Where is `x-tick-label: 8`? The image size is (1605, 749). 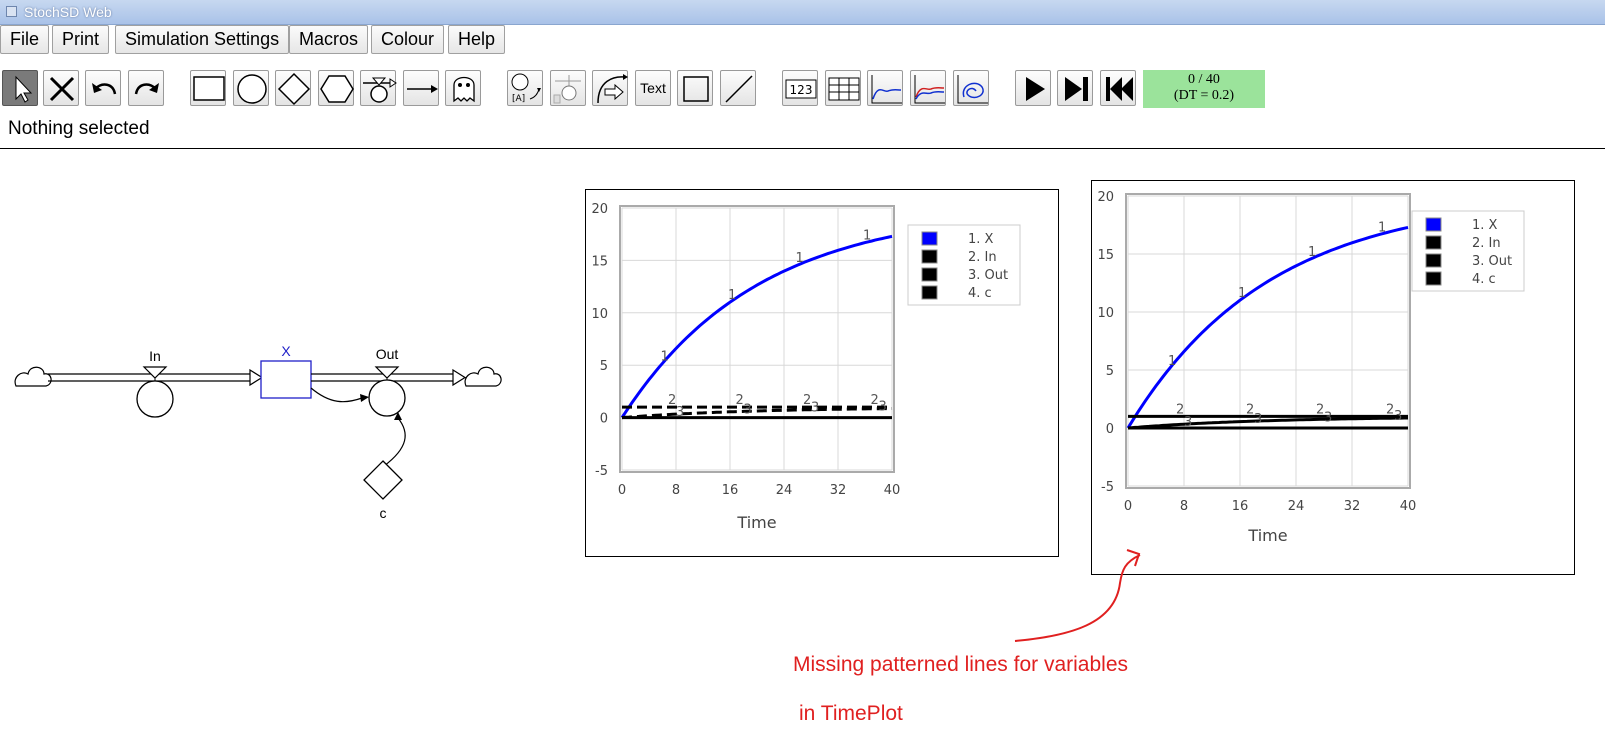
x-tick-label: 8 is located at coordinates (1184, 506).